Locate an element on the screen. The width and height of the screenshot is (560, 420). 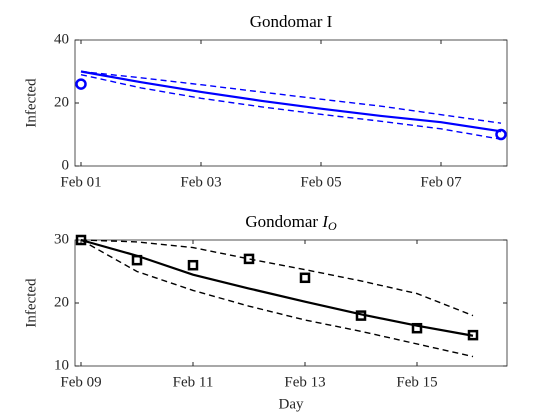
y-tick-label: 30 is located at coordinates (61, 239).